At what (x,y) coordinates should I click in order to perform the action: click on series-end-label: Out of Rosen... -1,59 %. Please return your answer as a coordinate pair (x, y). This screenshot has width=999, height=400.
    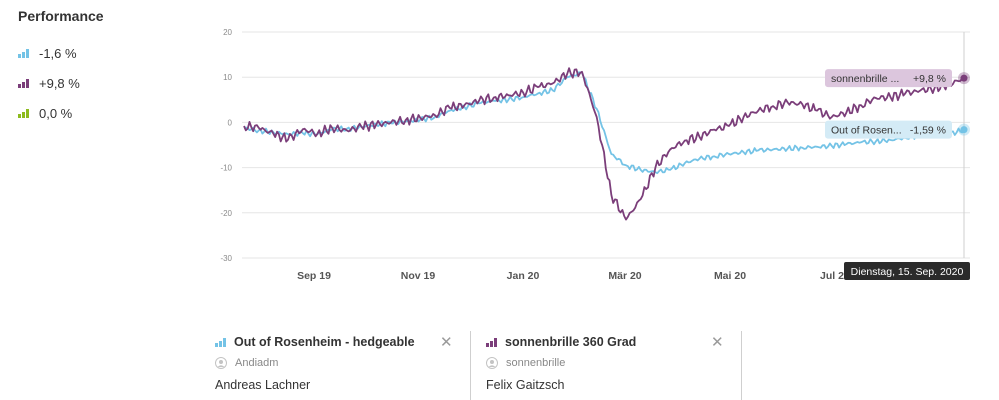
    Looking at the image, I should click on (888, 129).